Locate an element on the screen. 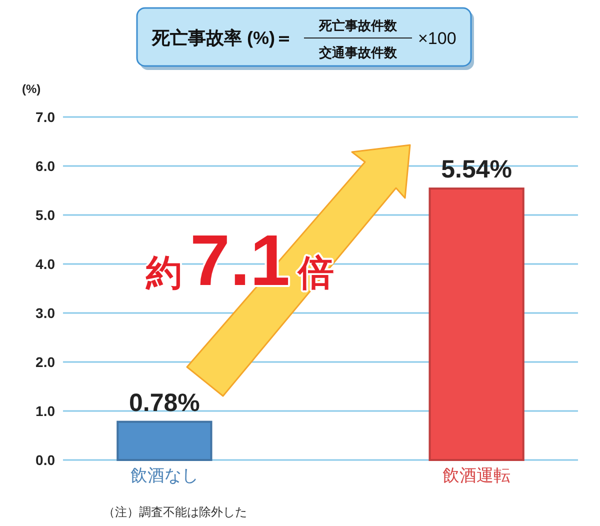 Image resolution: width=600 pixels, height=526 pixels. y-tick-label: 7.0 is located at coordinates (46, 116).